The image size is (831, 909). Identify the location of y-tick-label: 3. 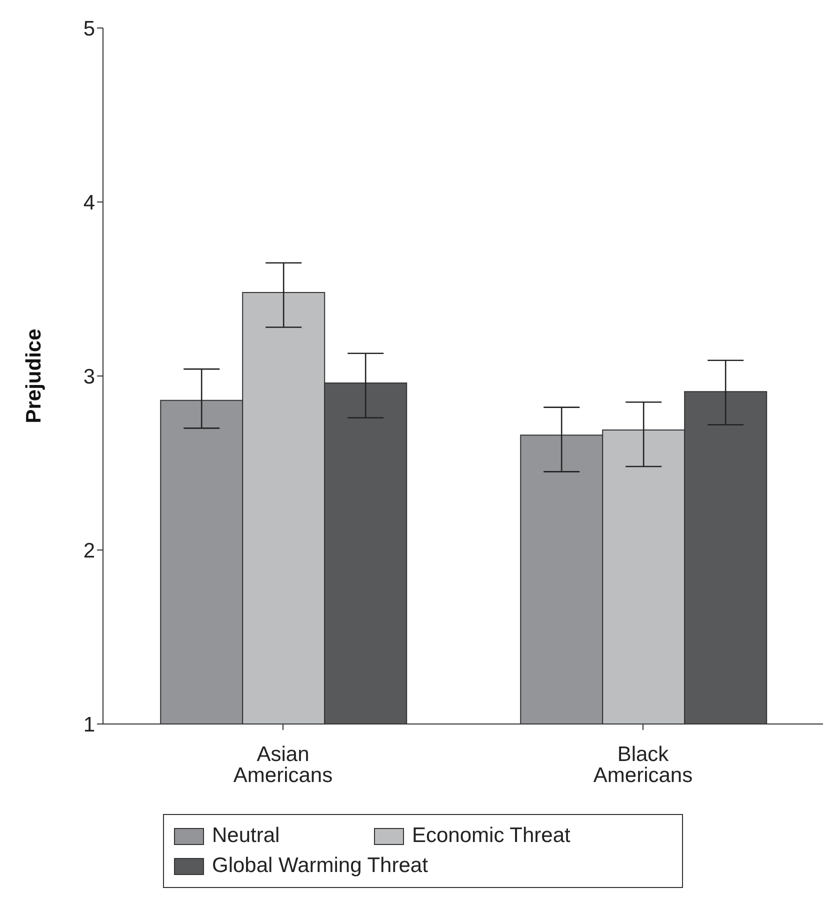
(89, 376).